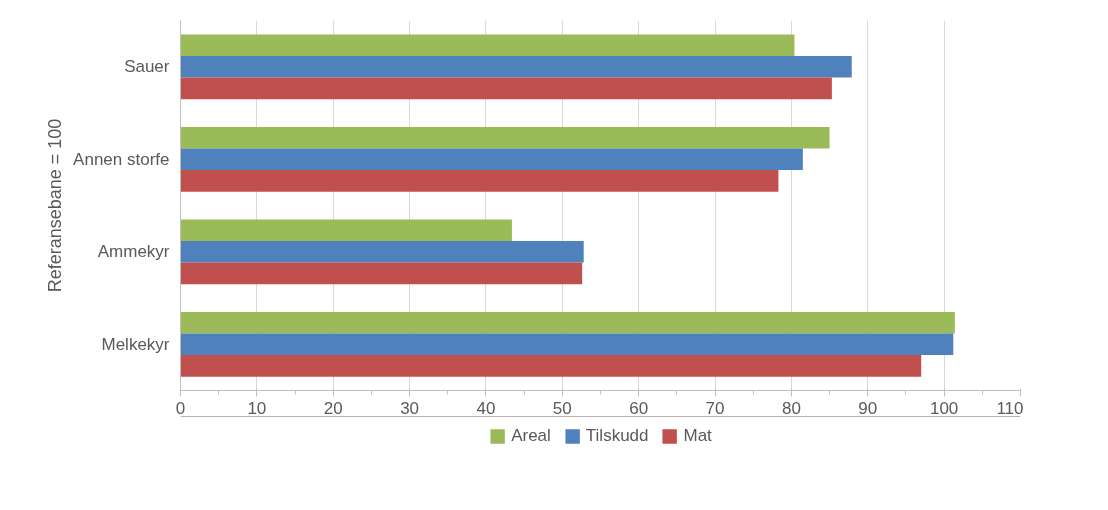  Describe the element at coordinates (333, 408) in the screenshot. I see `x-tick-label: 20` at that location.